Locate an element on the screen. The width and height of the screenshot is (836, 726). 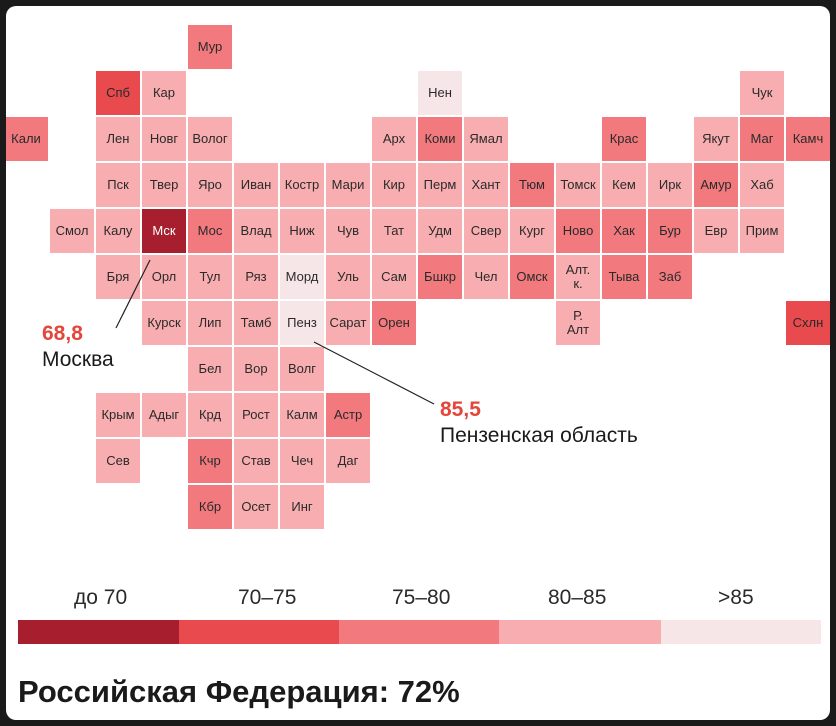
region-tile: Амур is located at coordinates (716, 185).